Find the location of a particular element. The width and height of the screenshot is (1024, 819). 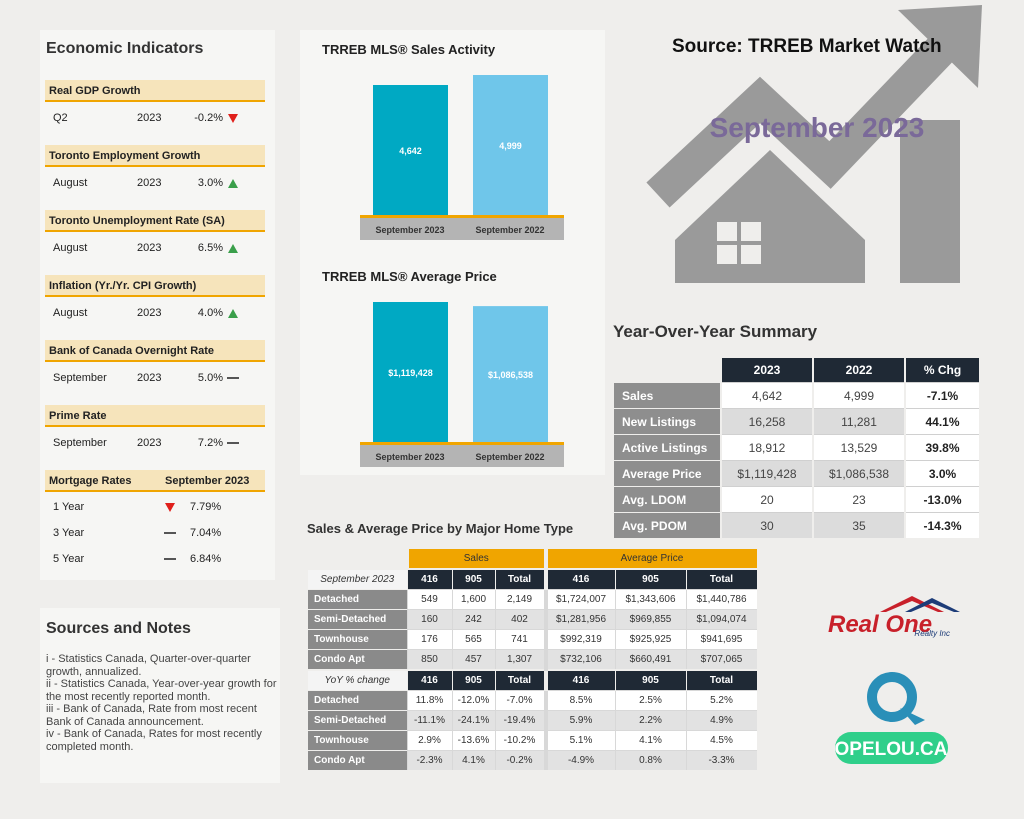

category-label: September 2023 is located at coordinates (409, 230).